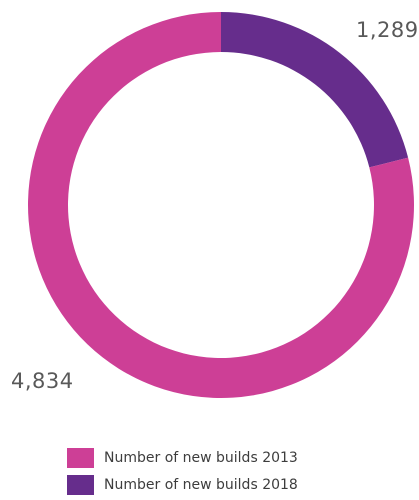 The image size is (419, 500). Describe the element at coordinates (42, 381) in the screenshot. I see `slice-value-label-2013: 4,834` at that location.